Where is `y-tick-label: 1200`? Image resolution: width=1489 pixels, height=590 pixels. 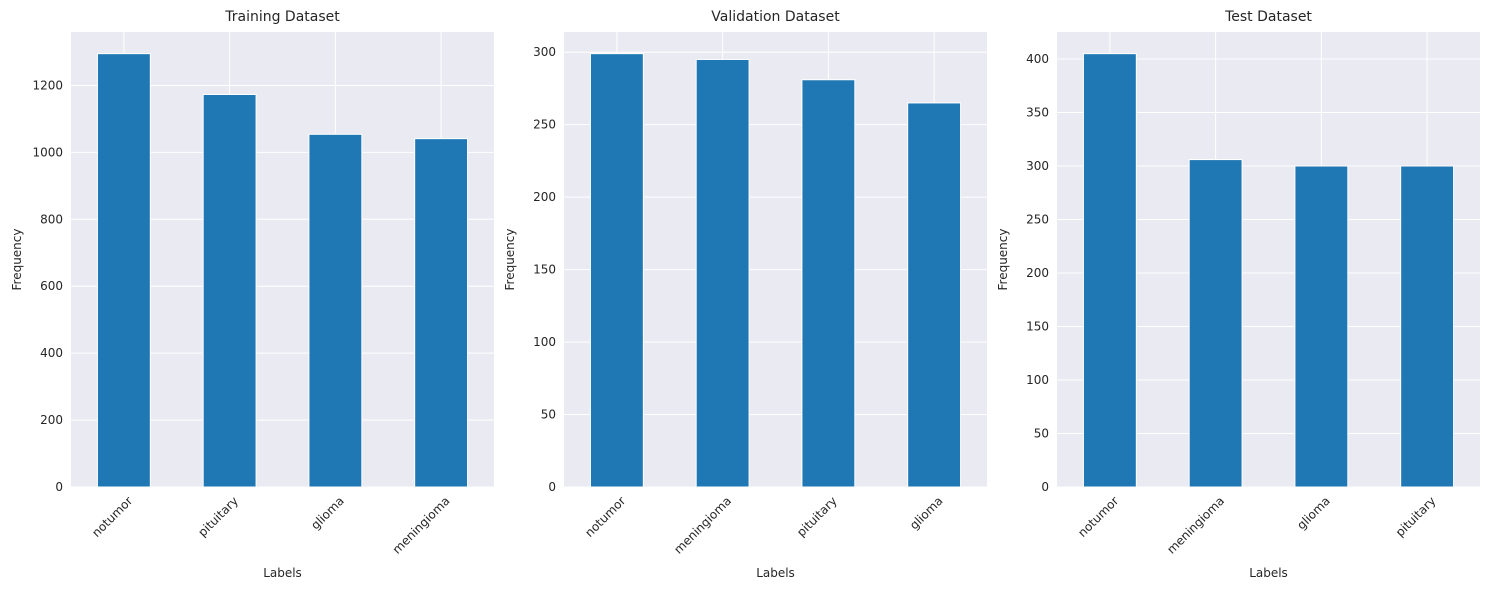 y-tick-label: 1200 is located at coordinates (47, 85).